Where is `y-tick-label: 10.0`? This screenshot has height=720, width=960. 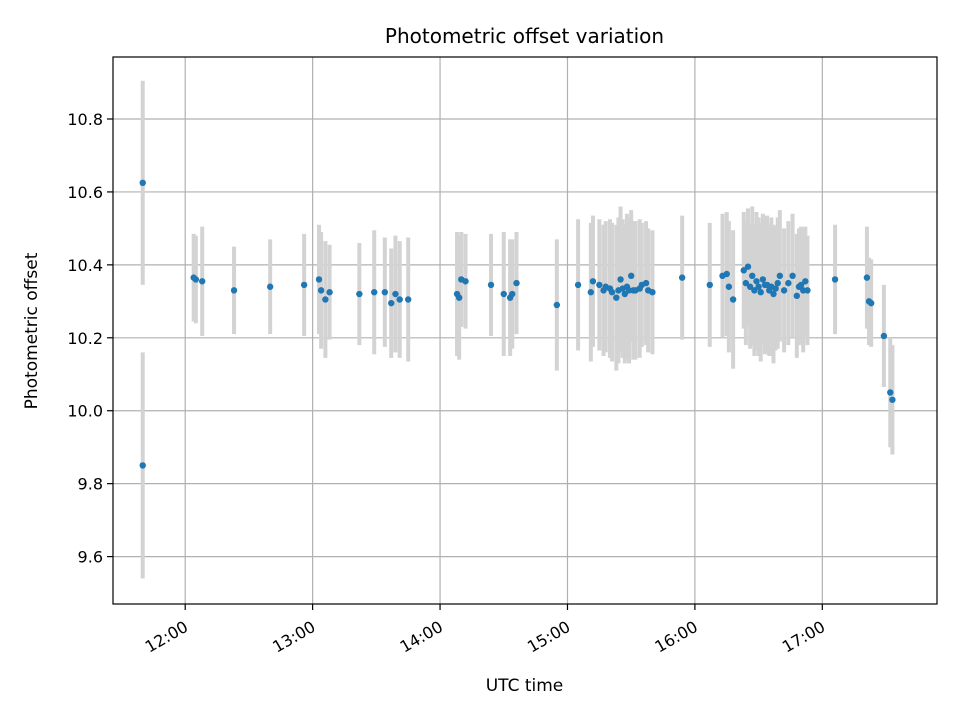 y-tick-label: 10.0 is located at coordinates (85, 411).